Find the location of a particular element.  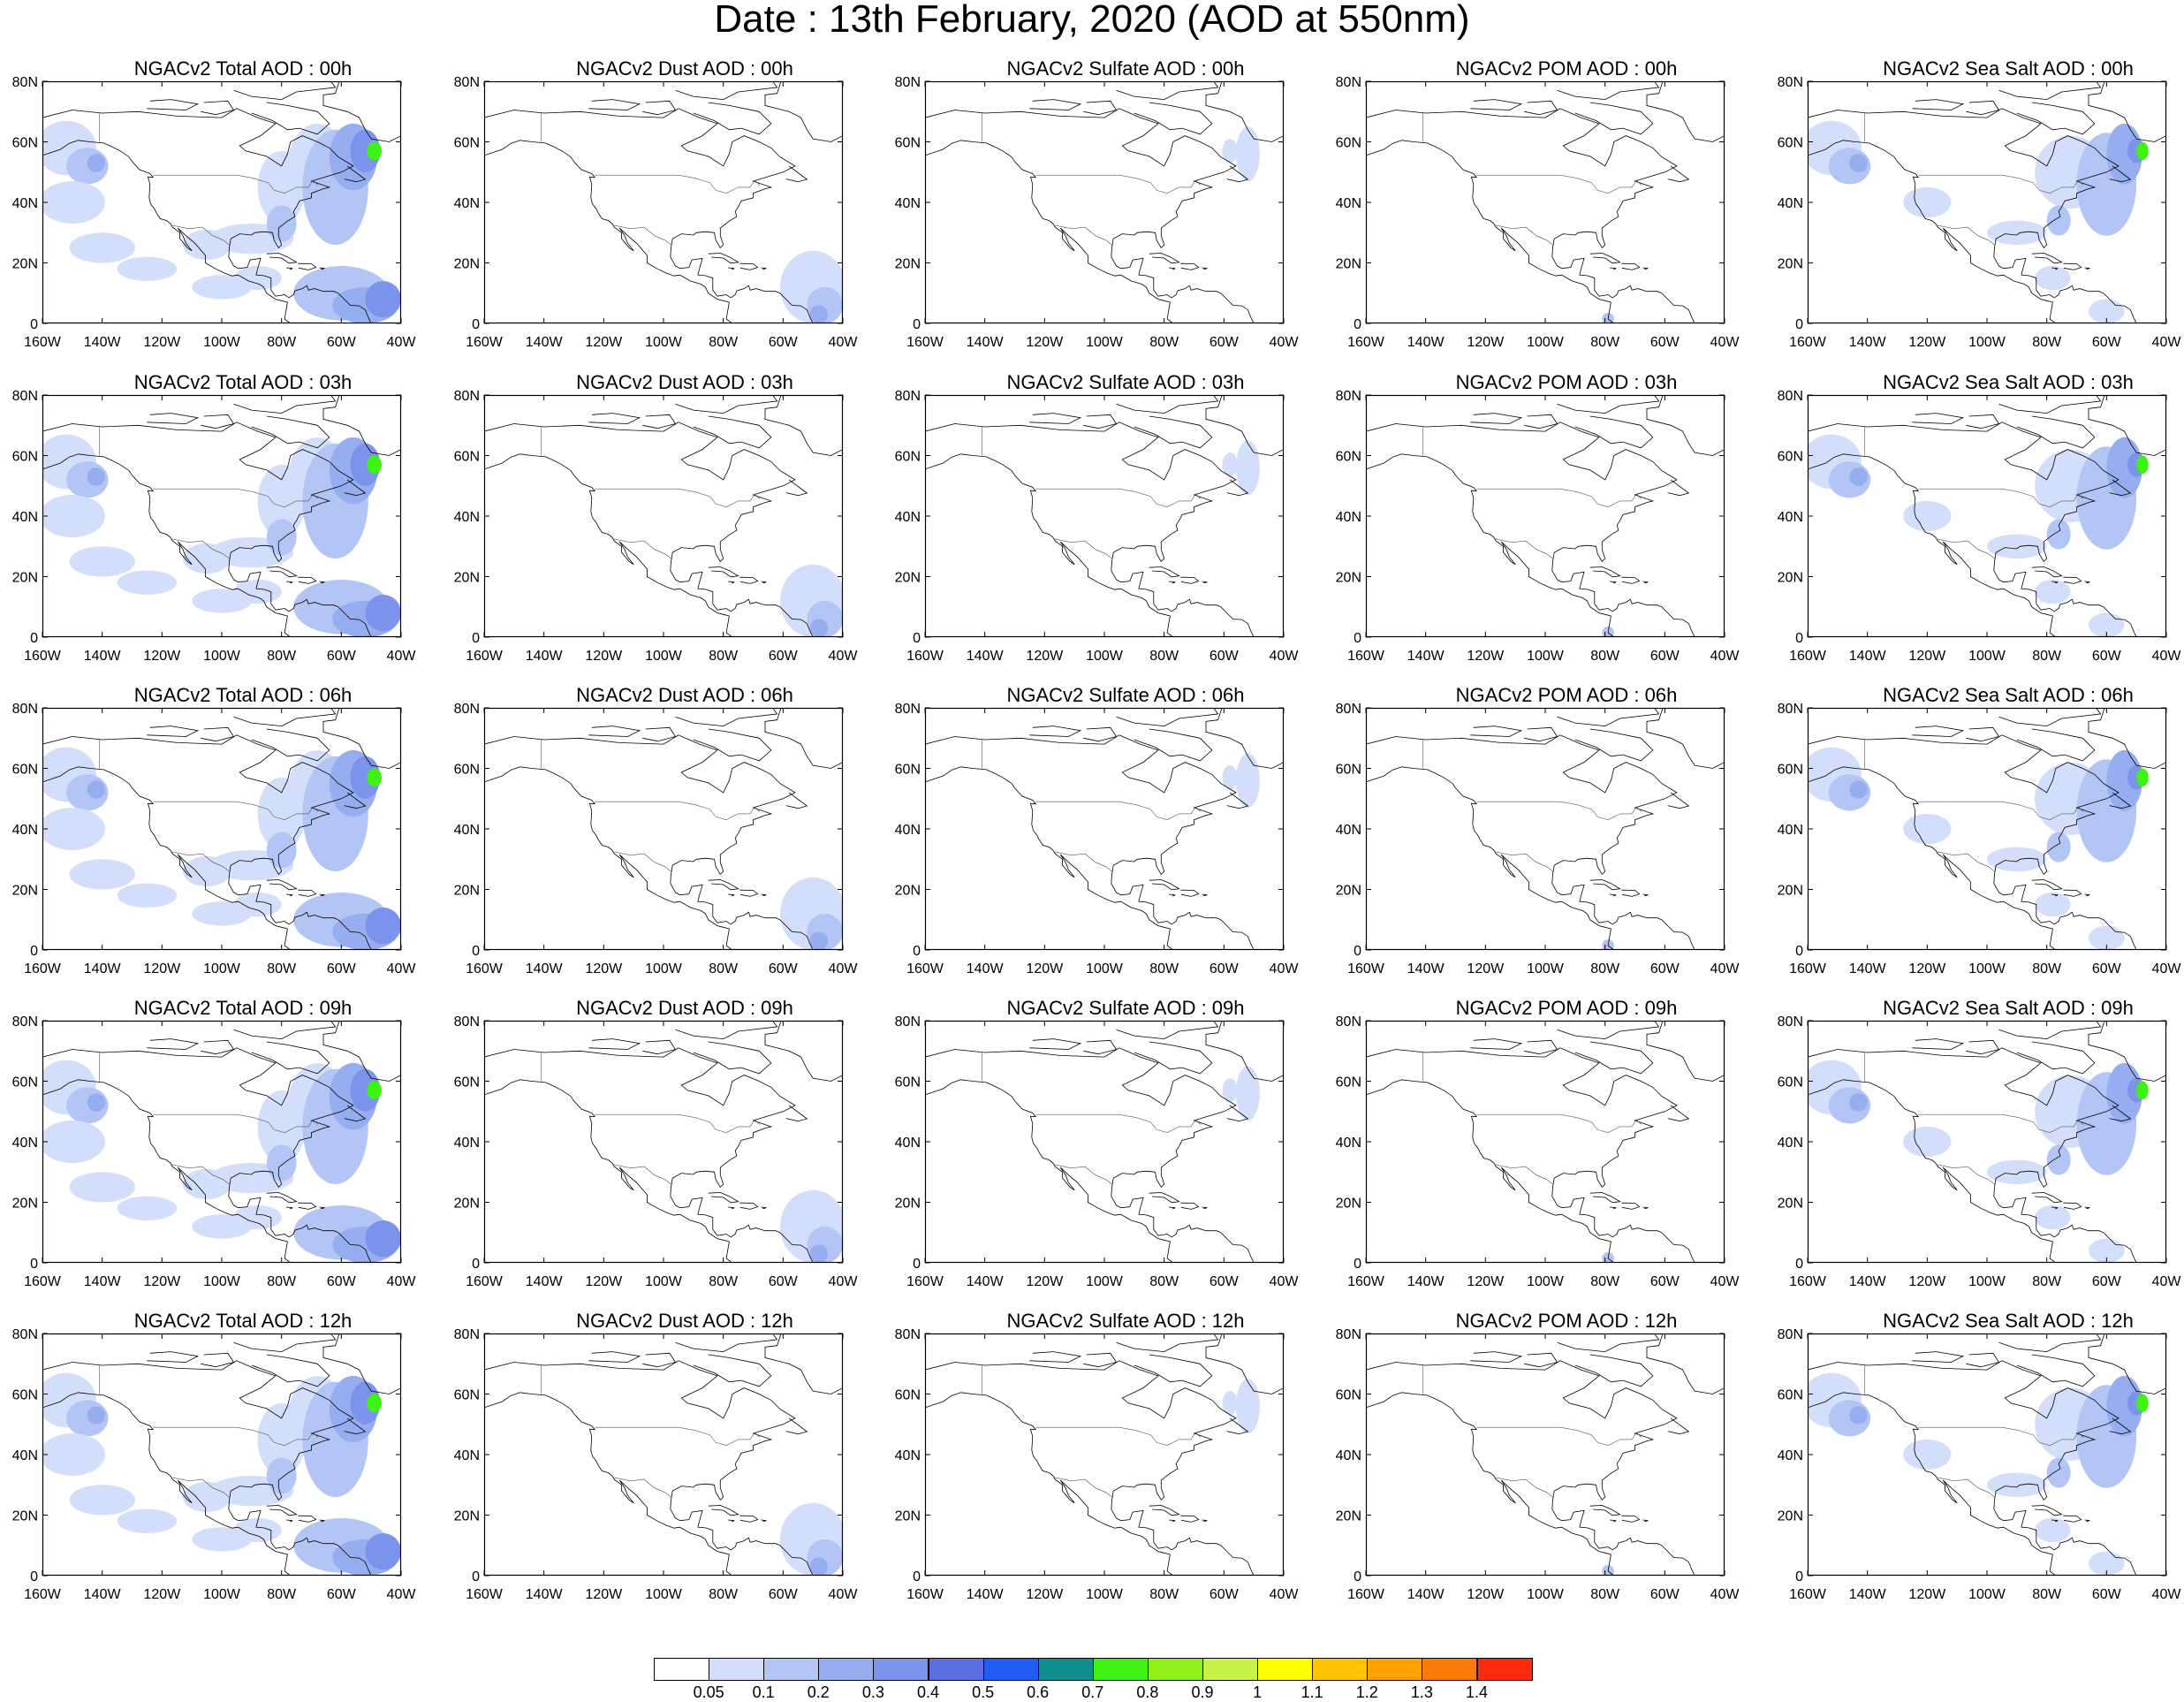

panel-title: NGACv2 POM AOD : 12h is located at coordinates (1566, 1321).